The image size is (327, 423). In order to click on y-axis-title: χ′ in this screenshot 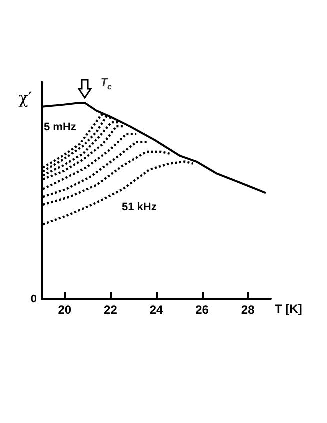, I will do `click(25, 98)`.